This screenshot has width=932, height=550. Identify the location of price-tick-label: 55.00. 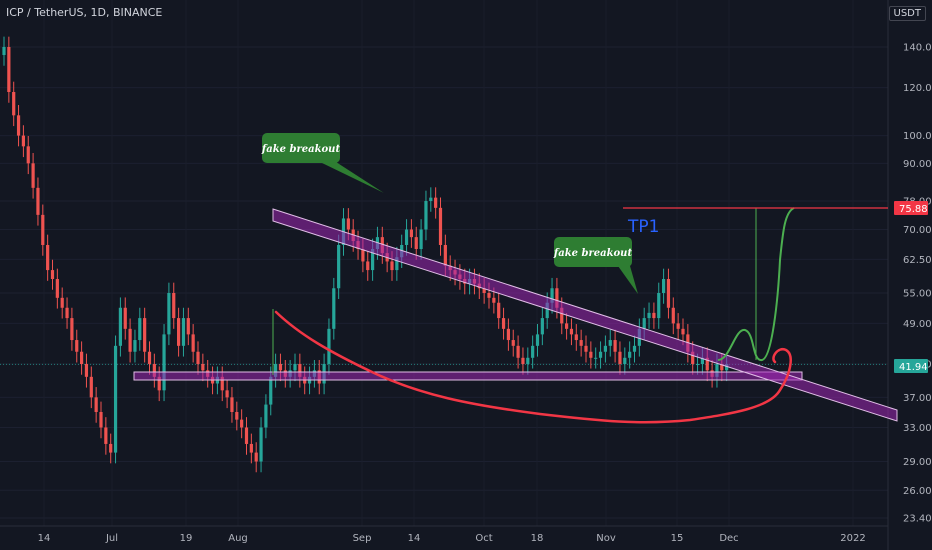
(917, 293).